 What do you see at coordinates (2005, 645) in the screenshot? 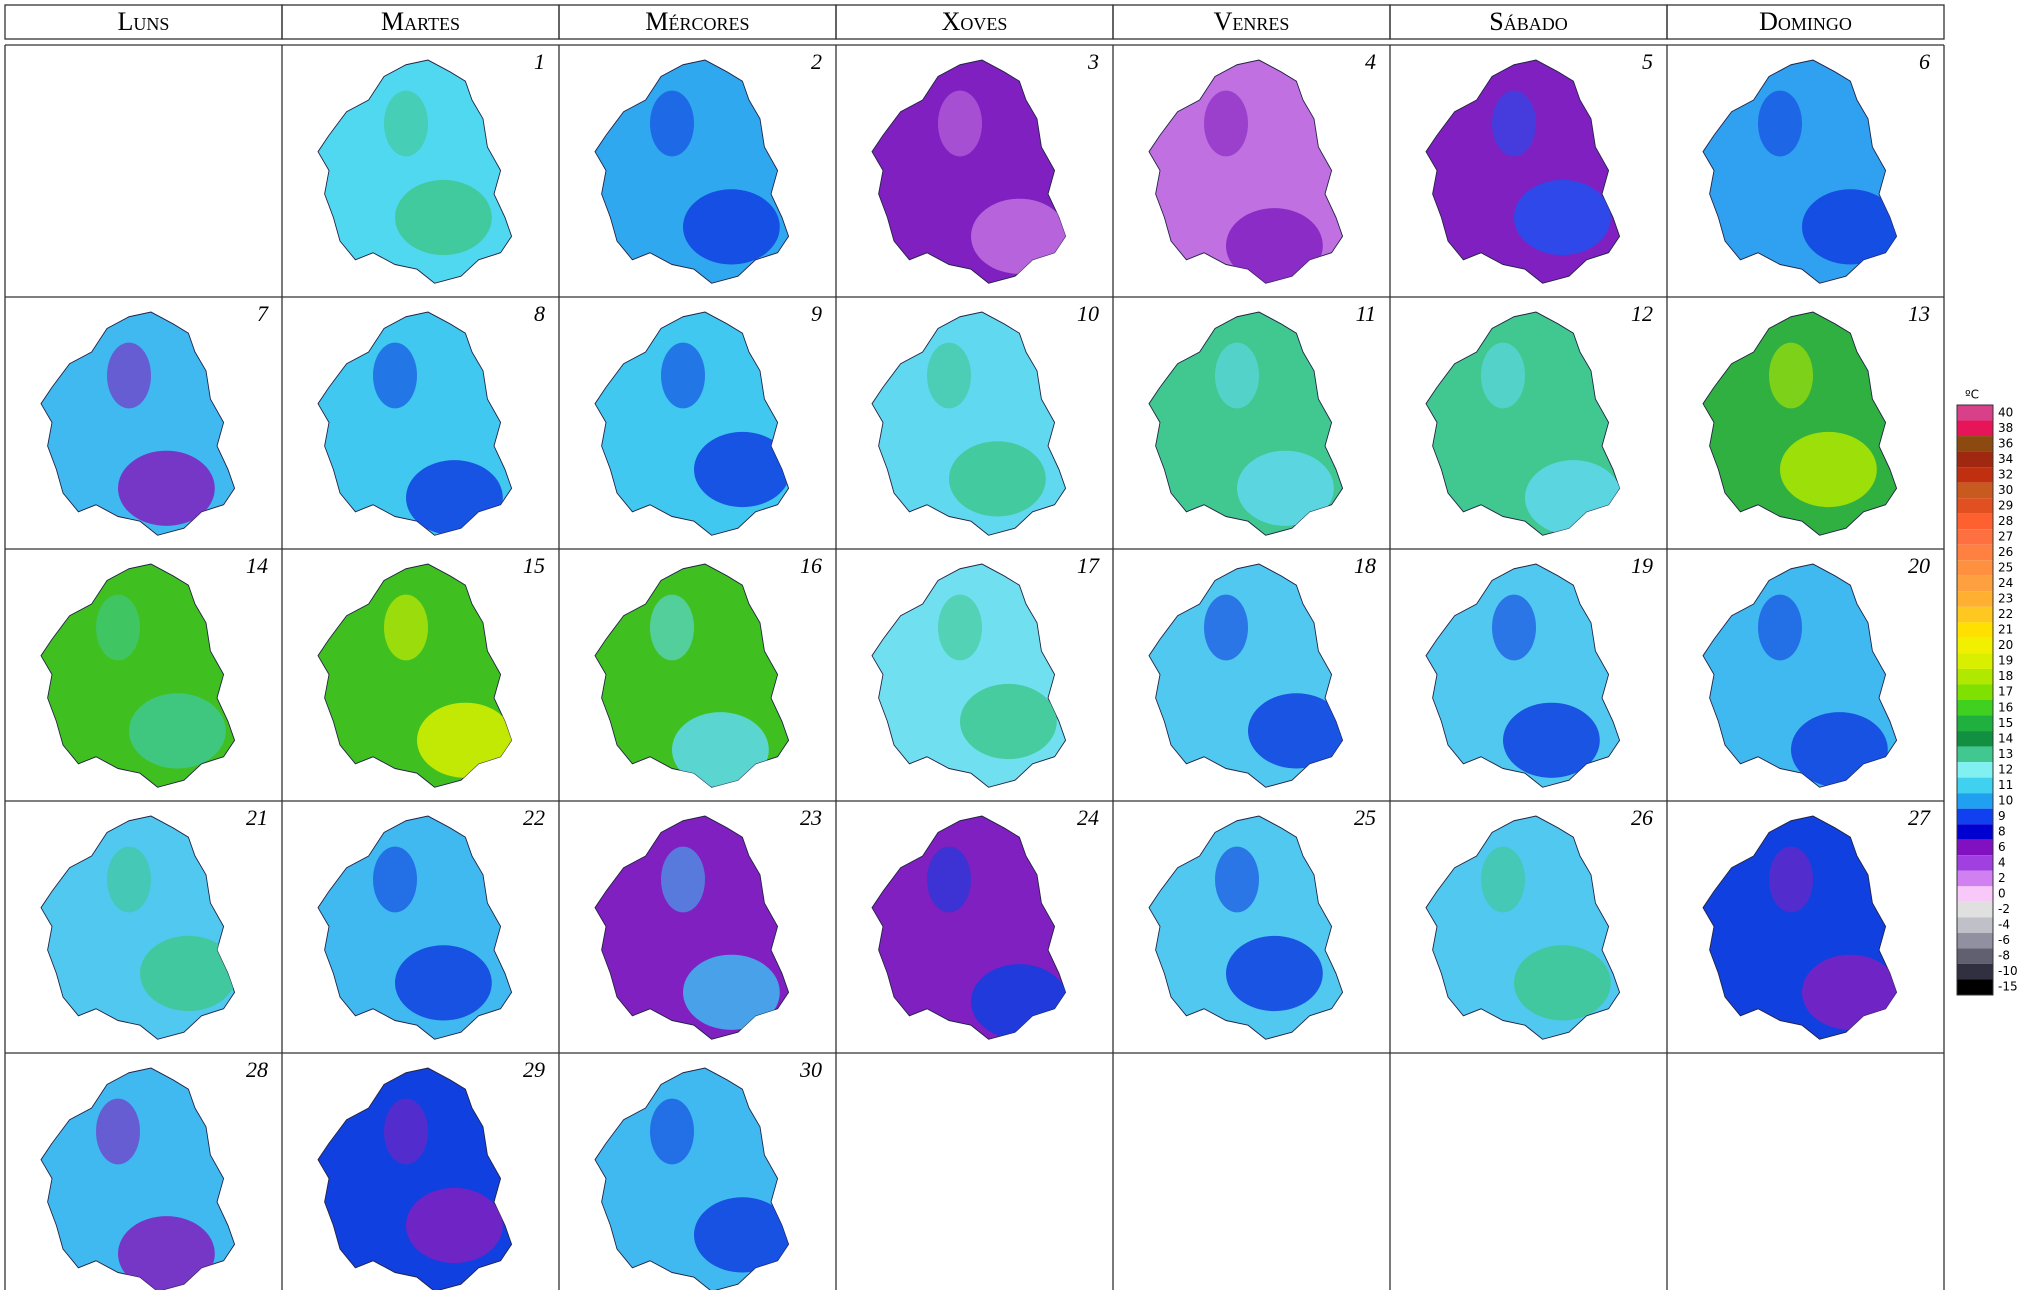
I see `legend-label: 20` at bounding box center [2005, 645].